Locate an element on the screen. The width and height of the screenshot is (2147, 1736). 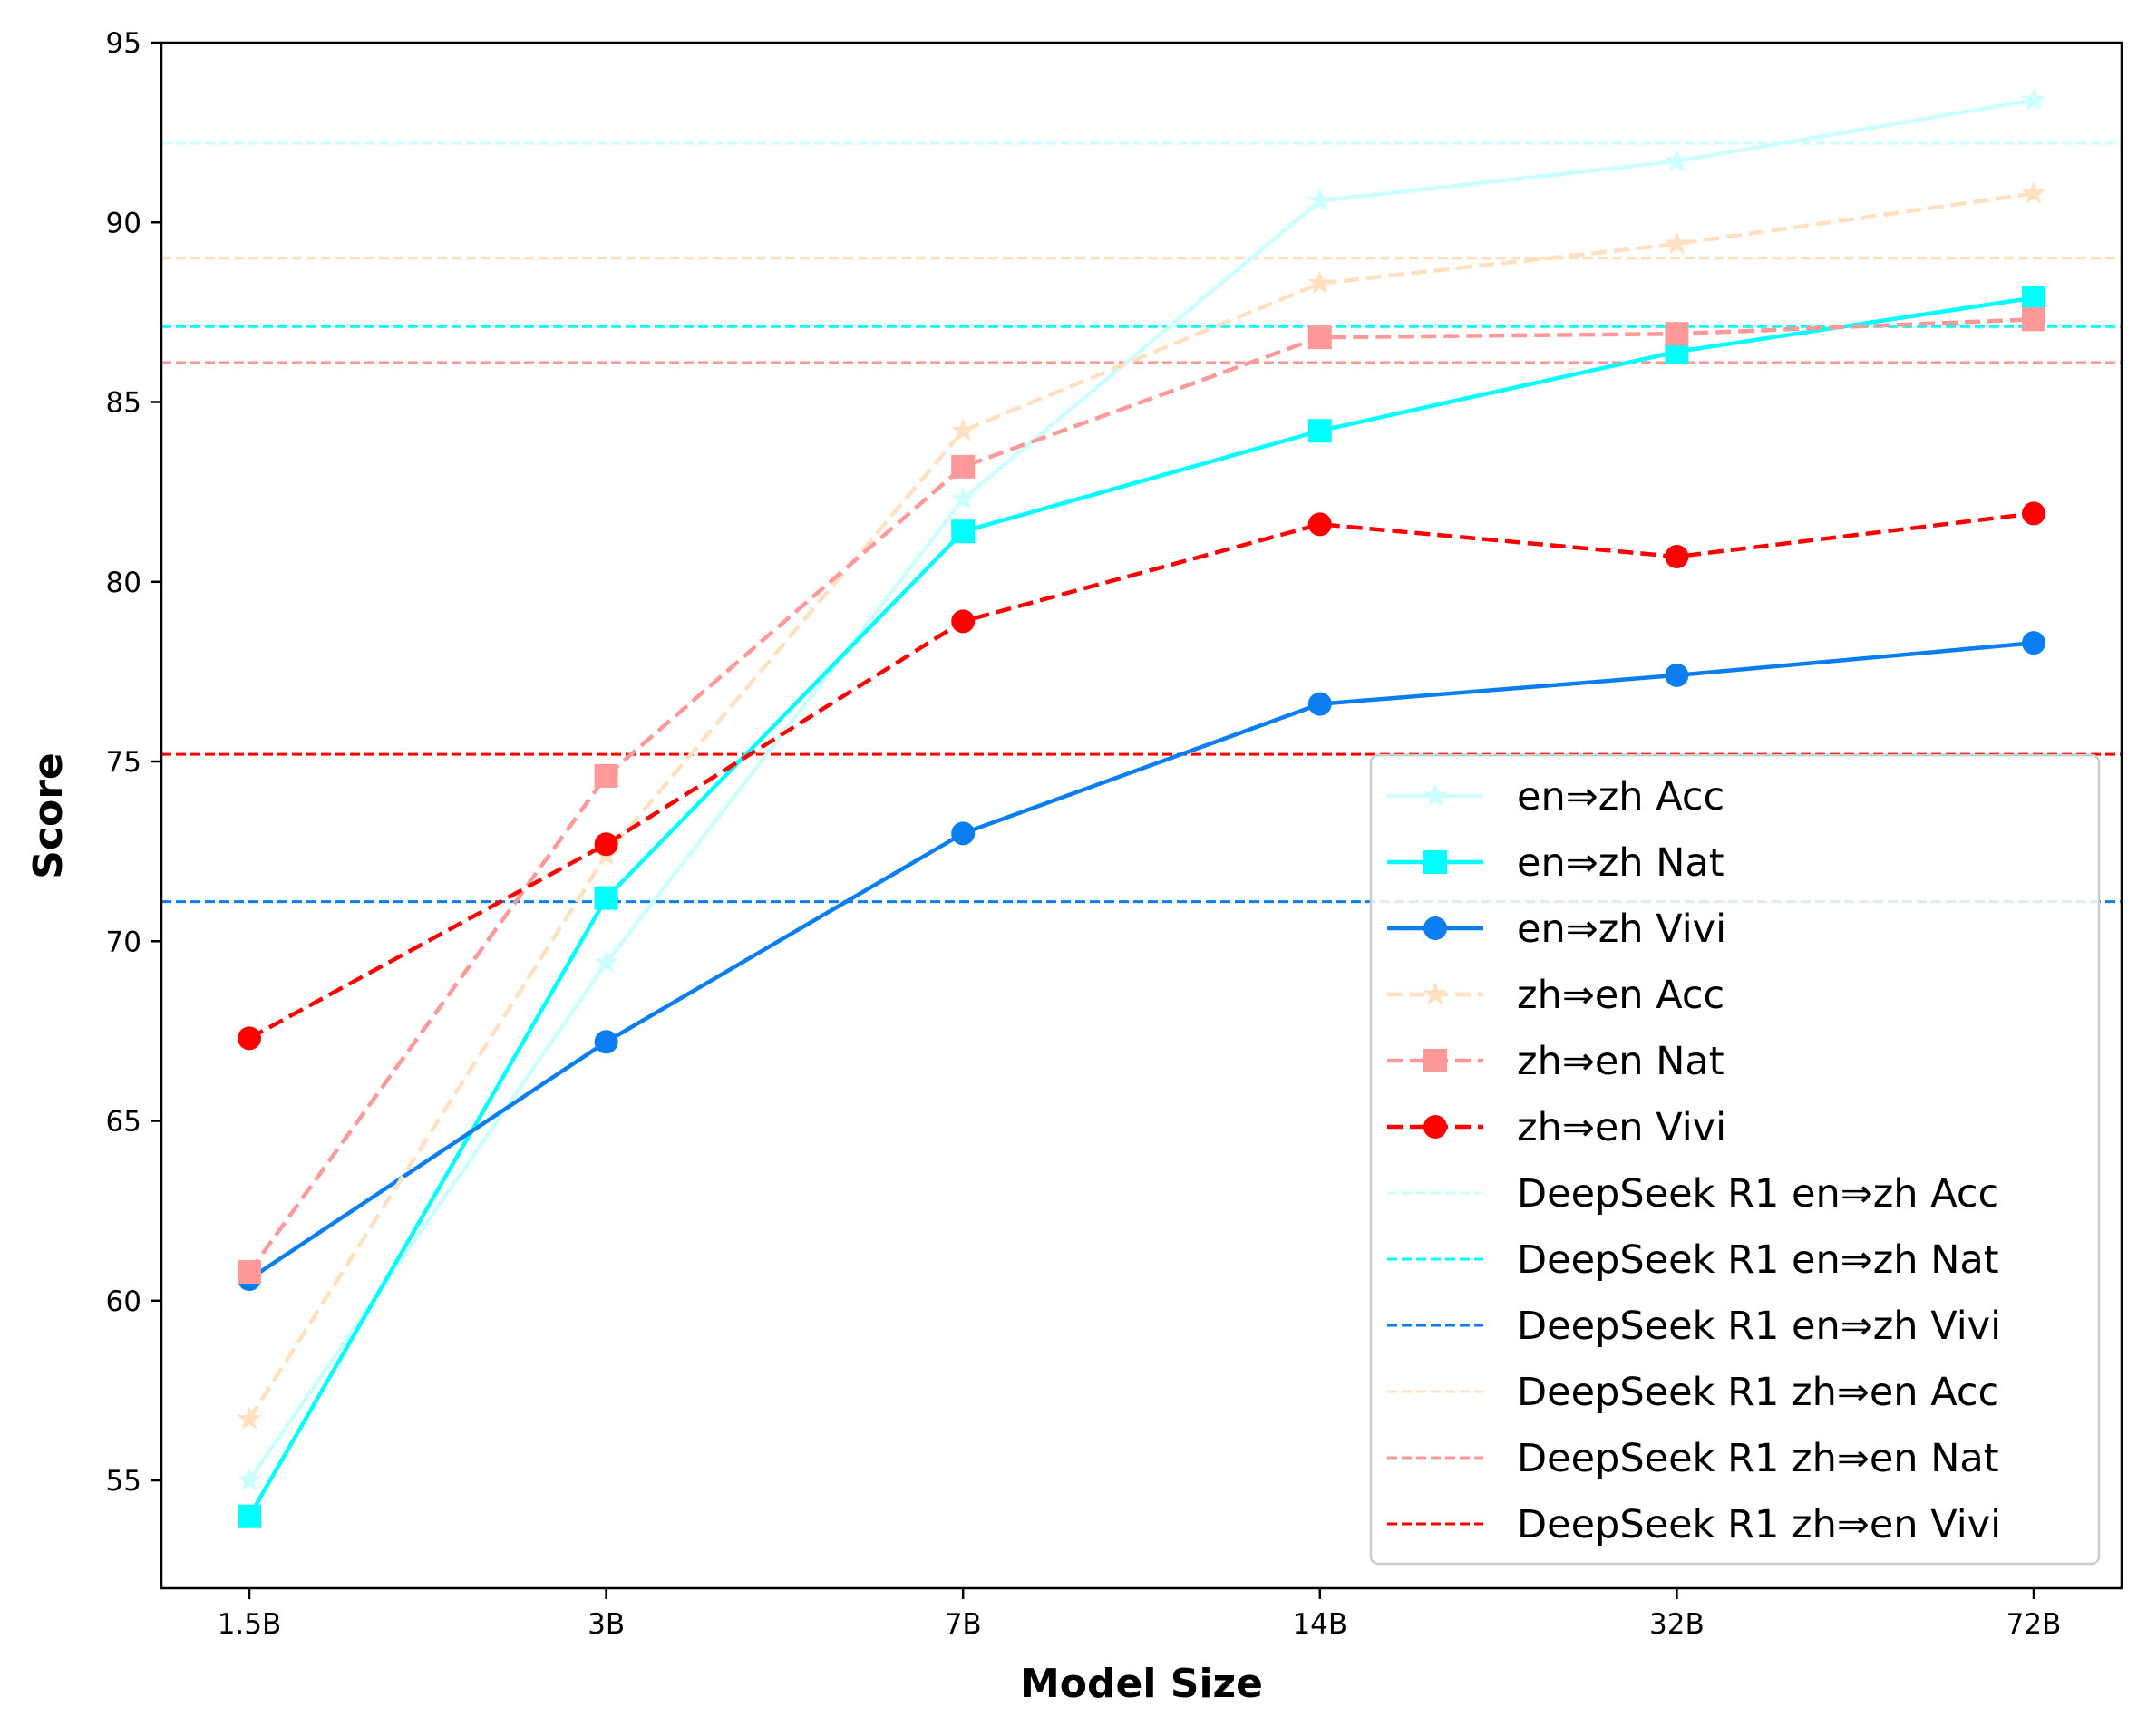
legend-label: DeepSeek R1 zh⇒en Vivi is located at coordinates (1759, 1524).